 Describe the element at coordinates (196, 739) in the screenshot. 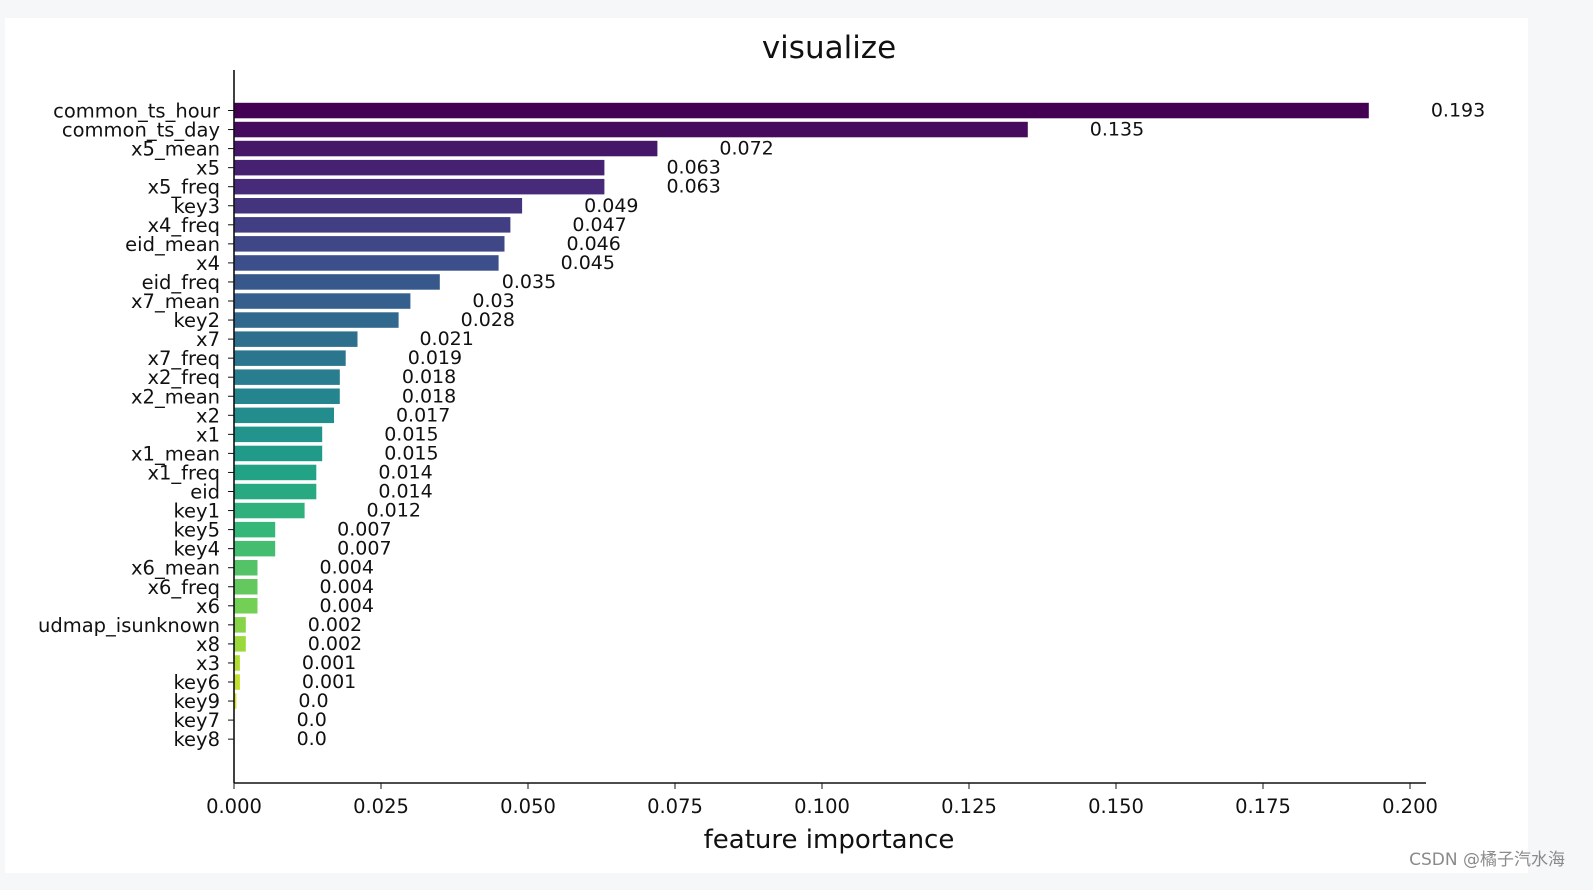

I see `y-tick-label: key8` at that location.